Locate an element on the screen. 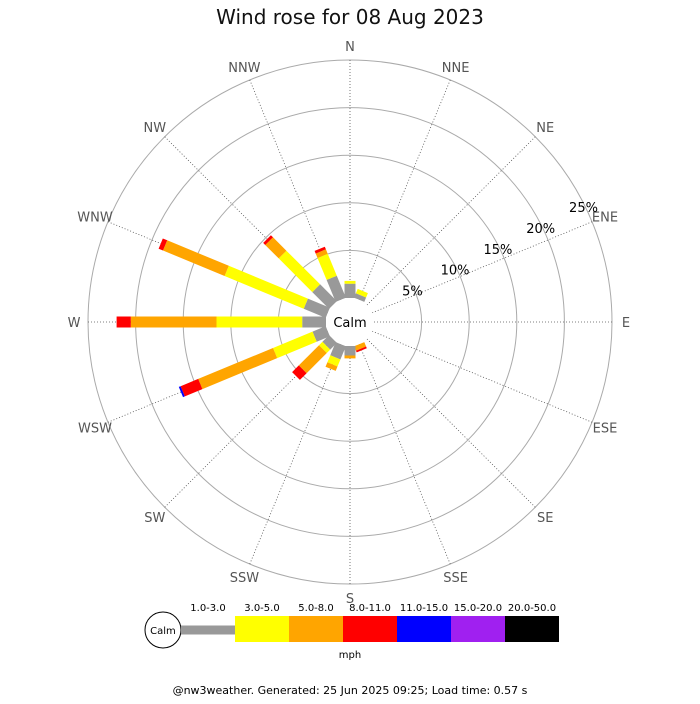 This screenshot has height=704, width=700. direction-label-nne: NNE is located at coordinates (456, 68).